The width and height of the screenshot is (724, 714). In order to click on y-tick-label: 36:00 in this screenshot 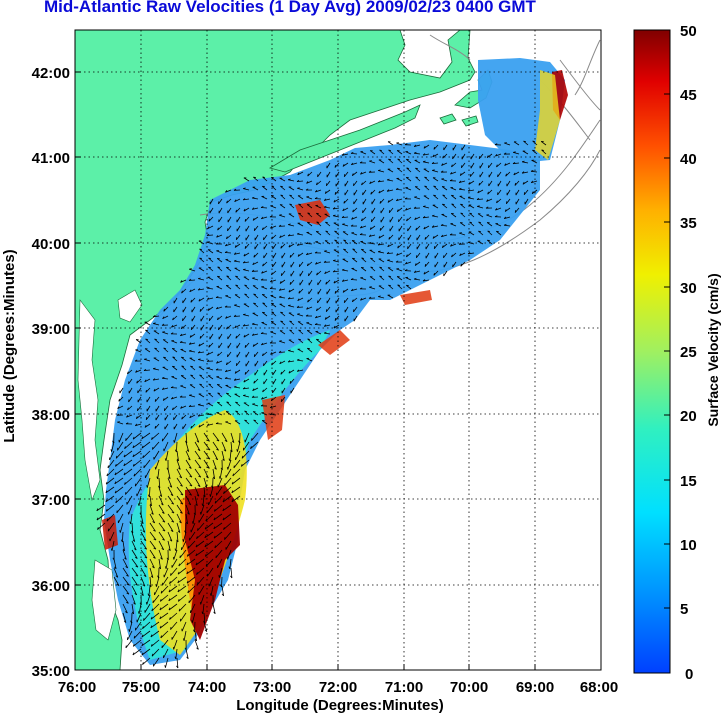, I will do `click(51, 586)`.